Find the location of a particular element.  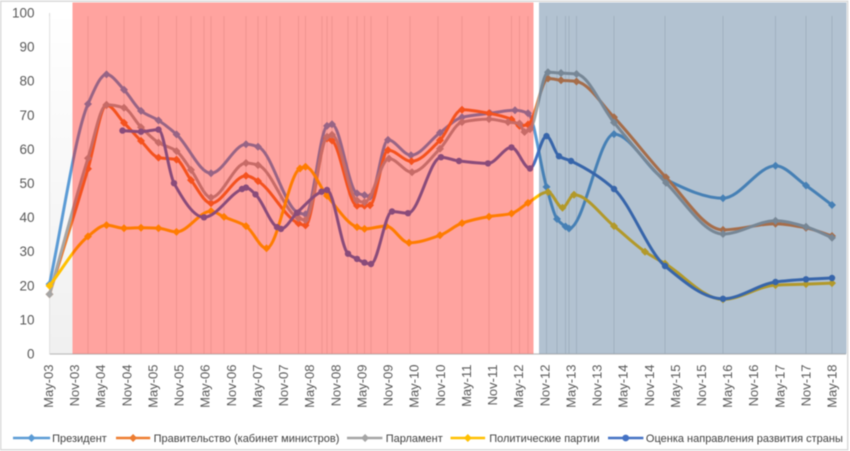

svg-text: 80 is located at coordinates (26, 81).